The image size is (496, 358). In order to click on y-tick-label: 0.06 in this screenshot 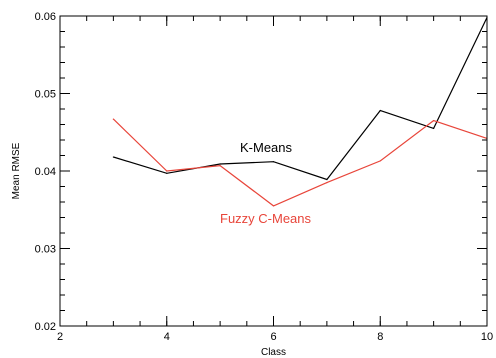, I will do `click(45, 17)`.